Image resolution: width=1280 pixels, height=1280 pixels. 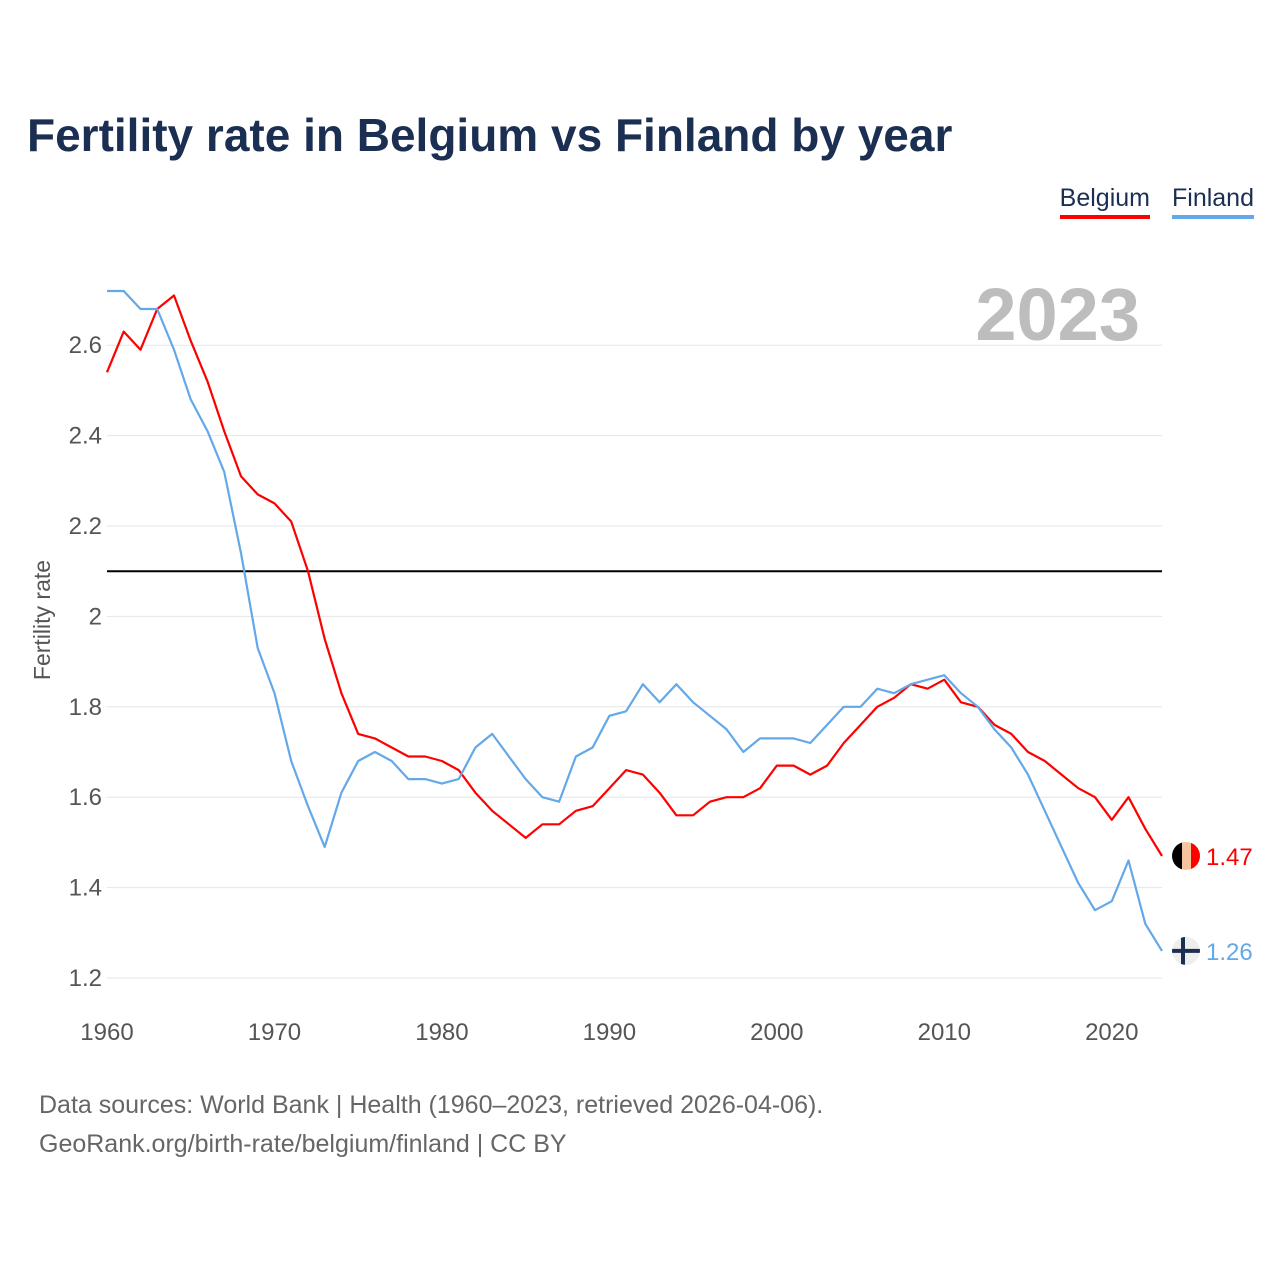 I want to click on y-tick-label: 1.6, so click(x=85, y=797).